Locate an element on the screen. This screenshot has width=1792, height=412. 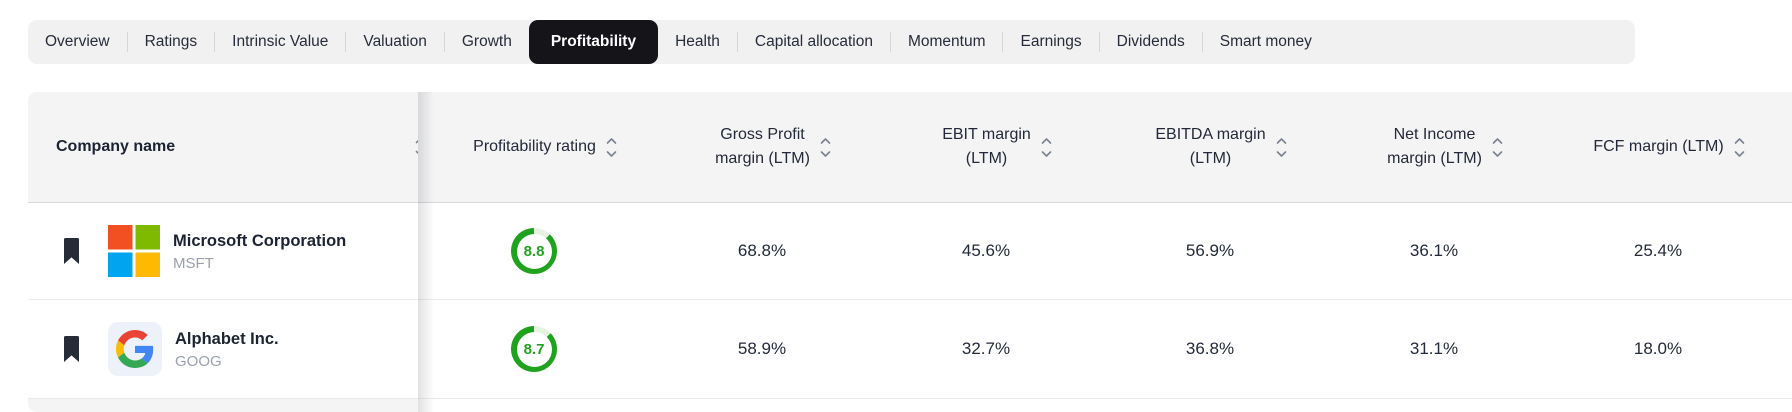
ebit-margin-value: 45.6% is located at coordinates (986, 250).